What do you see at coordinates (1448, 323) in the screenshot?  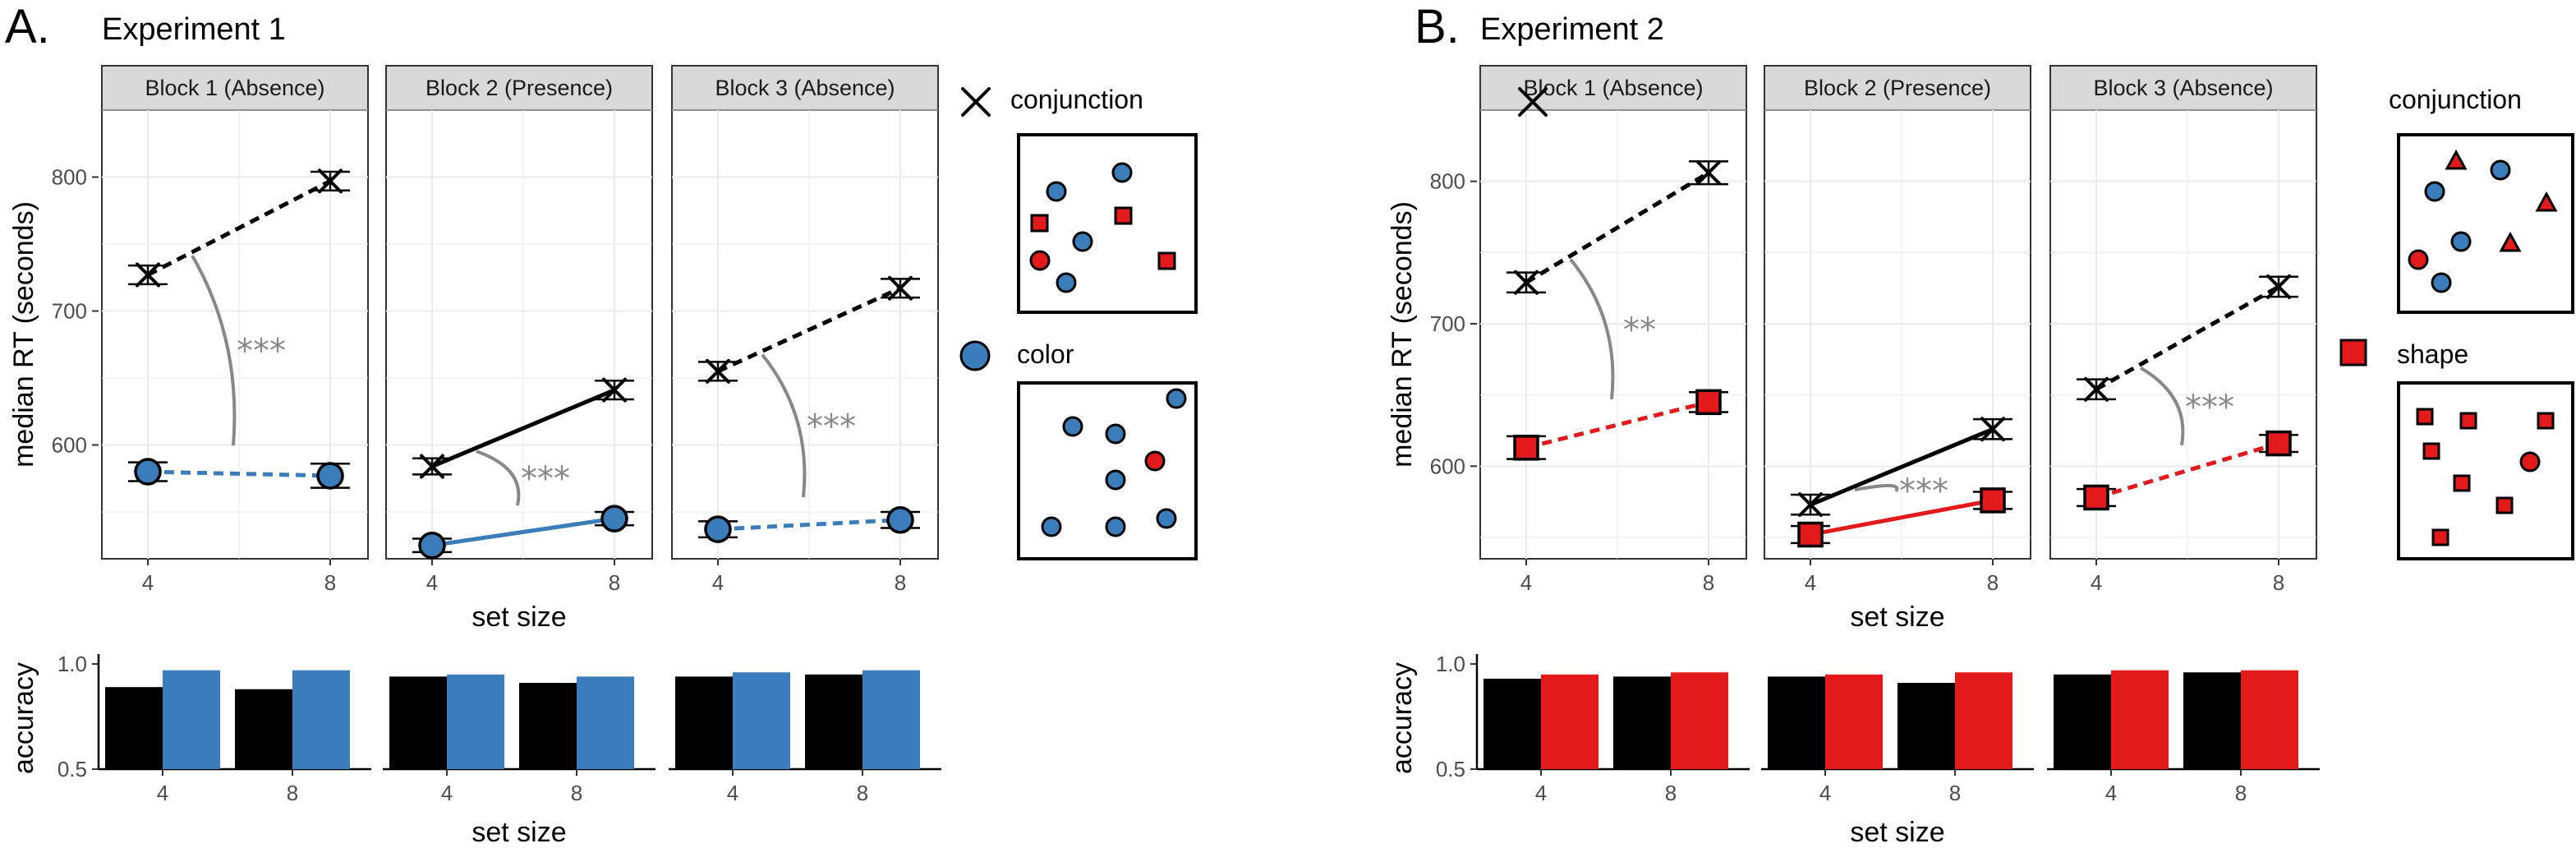 I see `y-tick-label: 700` at bounding box center [1448, 323].